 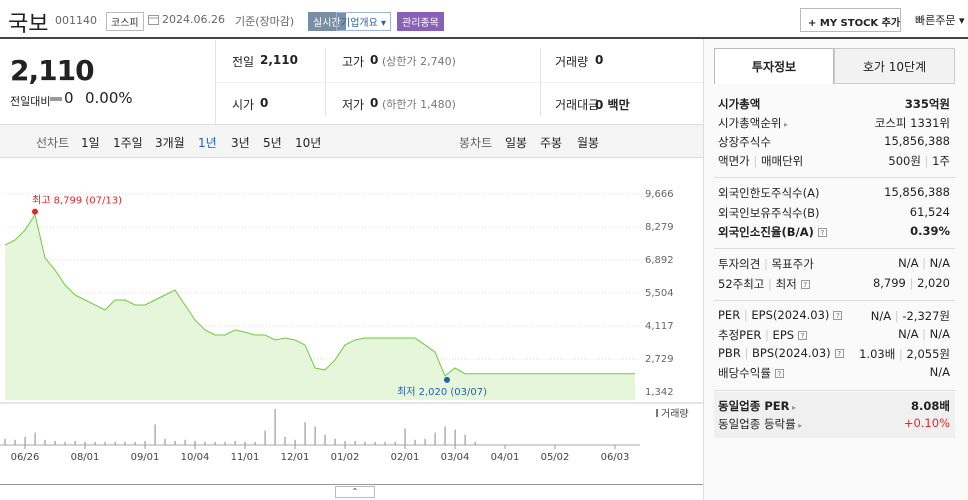 I want to click on x-tick-label: 04/01, so click(x=505, y=457).